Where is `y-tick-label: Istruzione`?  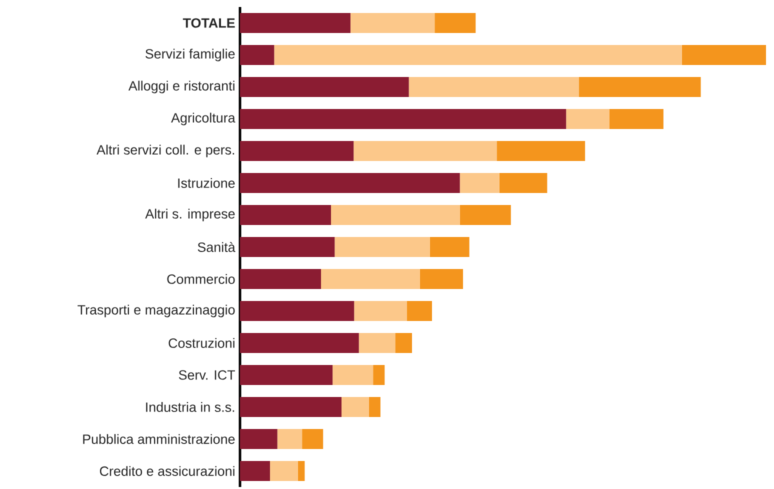 y-tick-label: Istruzione is located at coordinates (206, 183).